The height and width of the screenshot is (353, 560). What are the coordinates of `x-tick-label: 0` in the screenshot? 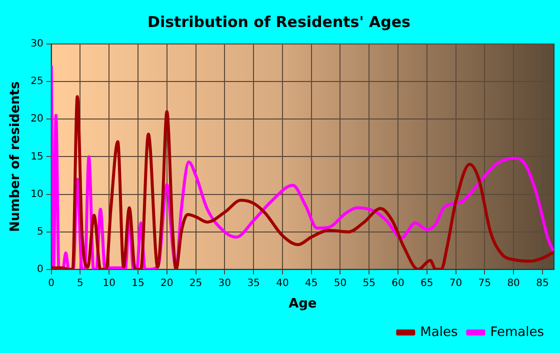 It's located at (51, 283).